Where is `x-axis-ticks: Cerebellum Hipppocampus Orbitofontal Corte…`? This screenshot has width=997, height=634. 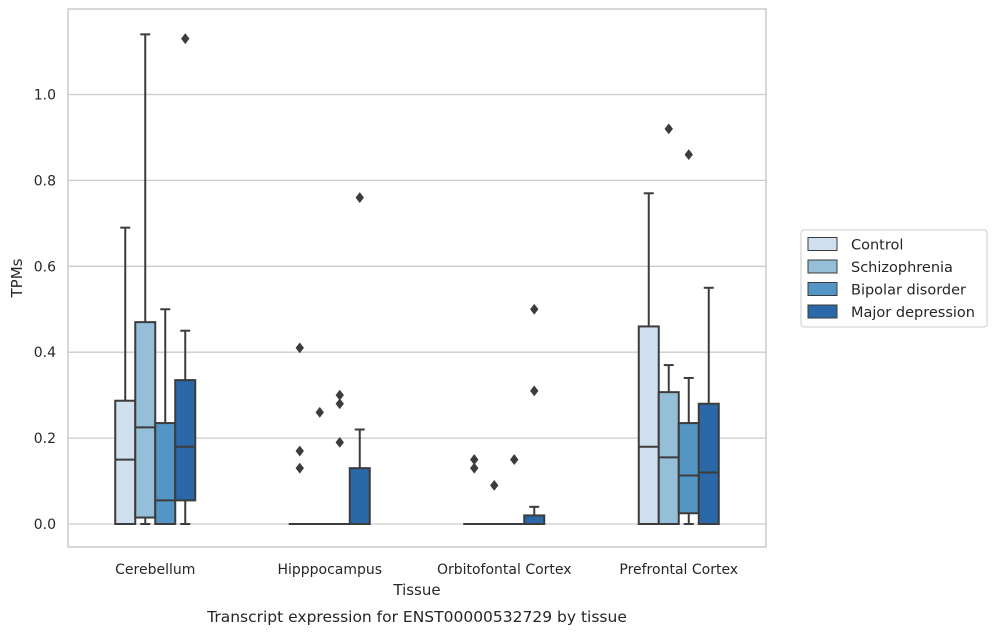
x-axis-ticks: Cerebellum Hipppocampus Orbitofontal Corte… is located at coordinates (426, 570).